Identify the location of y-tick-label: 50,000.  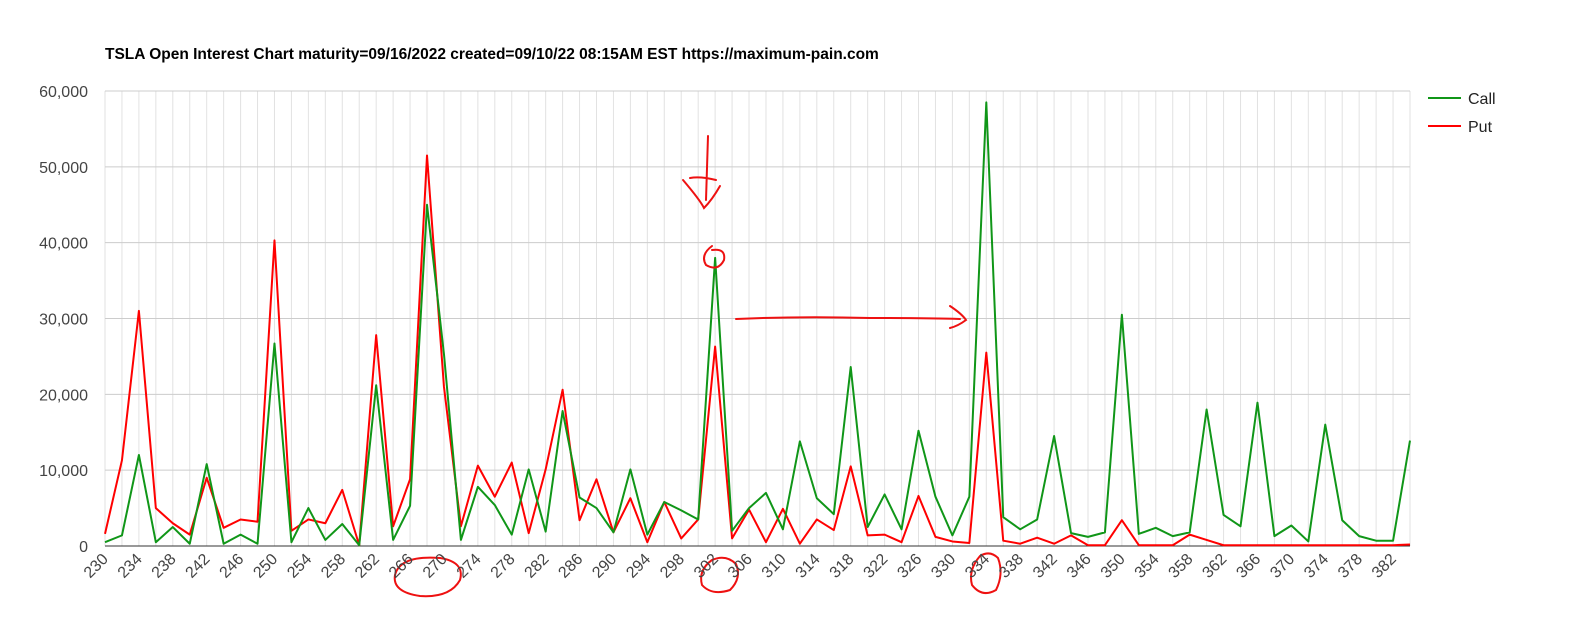
(63, 168).